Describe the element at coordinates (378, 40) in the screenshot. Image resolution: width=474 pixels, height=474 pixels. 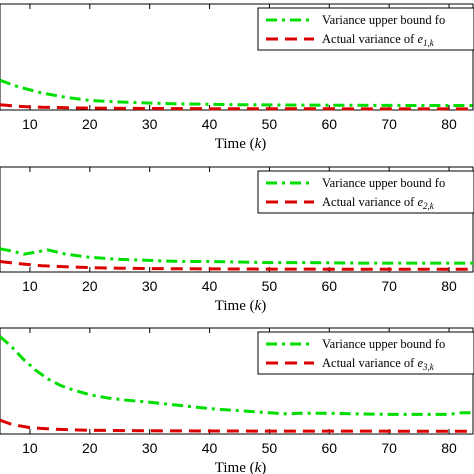
I see `legend-entry: Actual variance of e1,k` at that location.